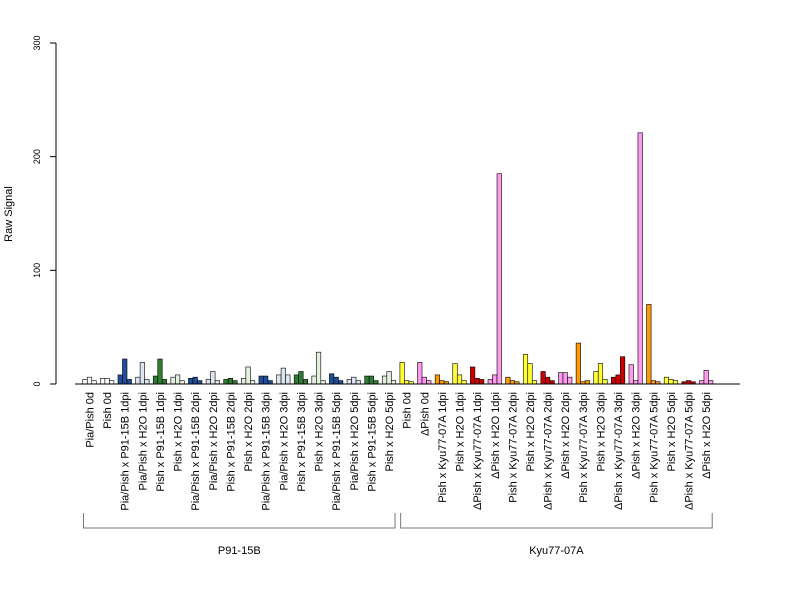 The height and width of the screenshot is (600, 800). What do you see at coordinates (443, 447) in the screenshot?
I see `x-tick-label: Pish x Kyu77-07A 1dpi` at bounding box center [443, 447].